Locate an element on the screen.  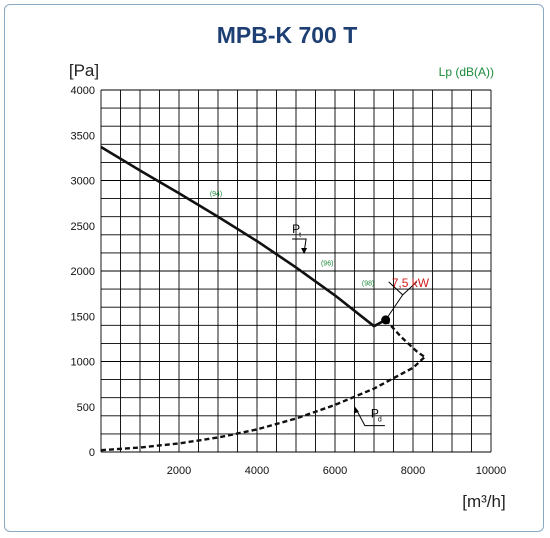
operating-point-leader is located at coordinates (394, 307).